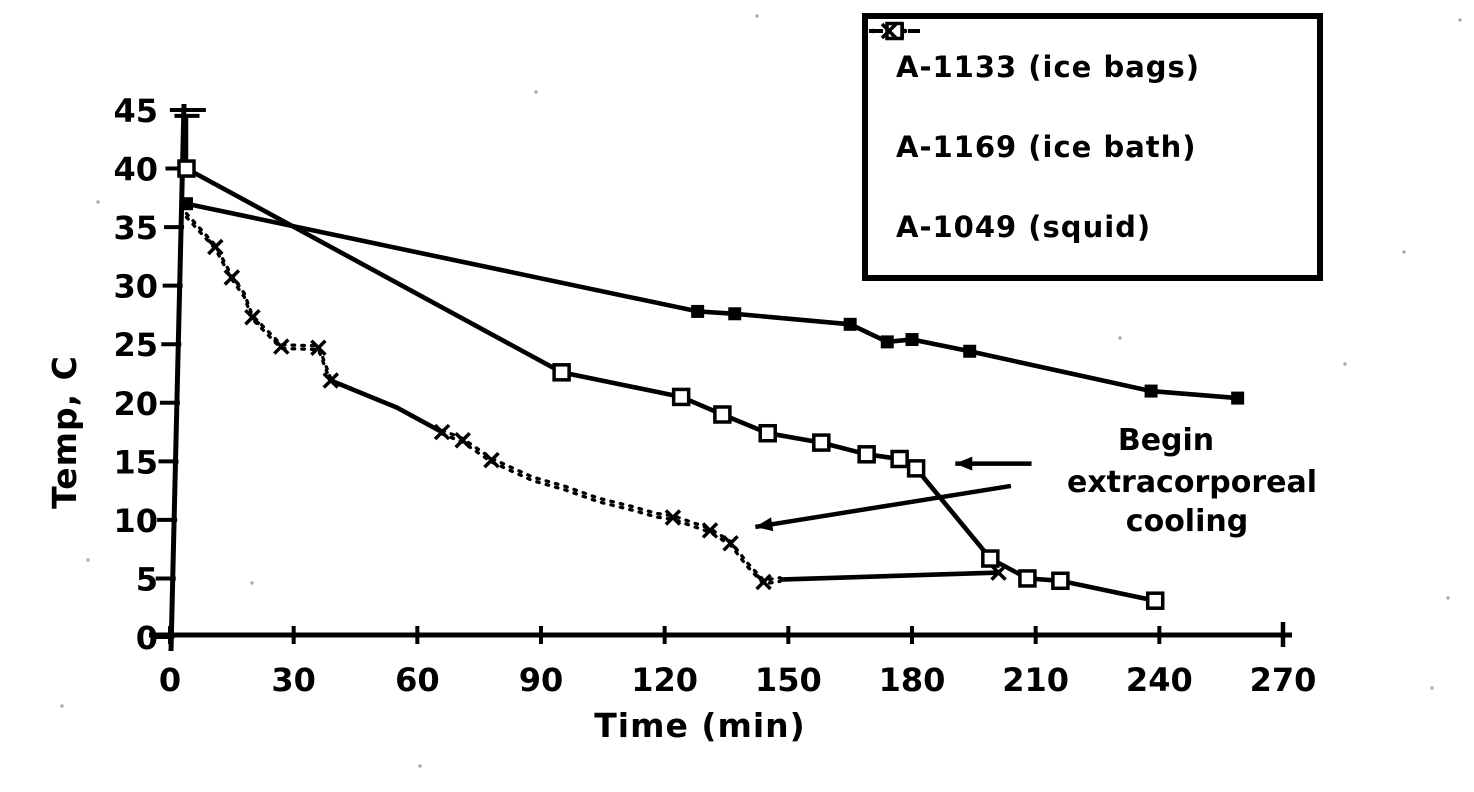 This screenshot has height=792, width=1474. I want to click on y-tick-label: 45, so click(135, 111).